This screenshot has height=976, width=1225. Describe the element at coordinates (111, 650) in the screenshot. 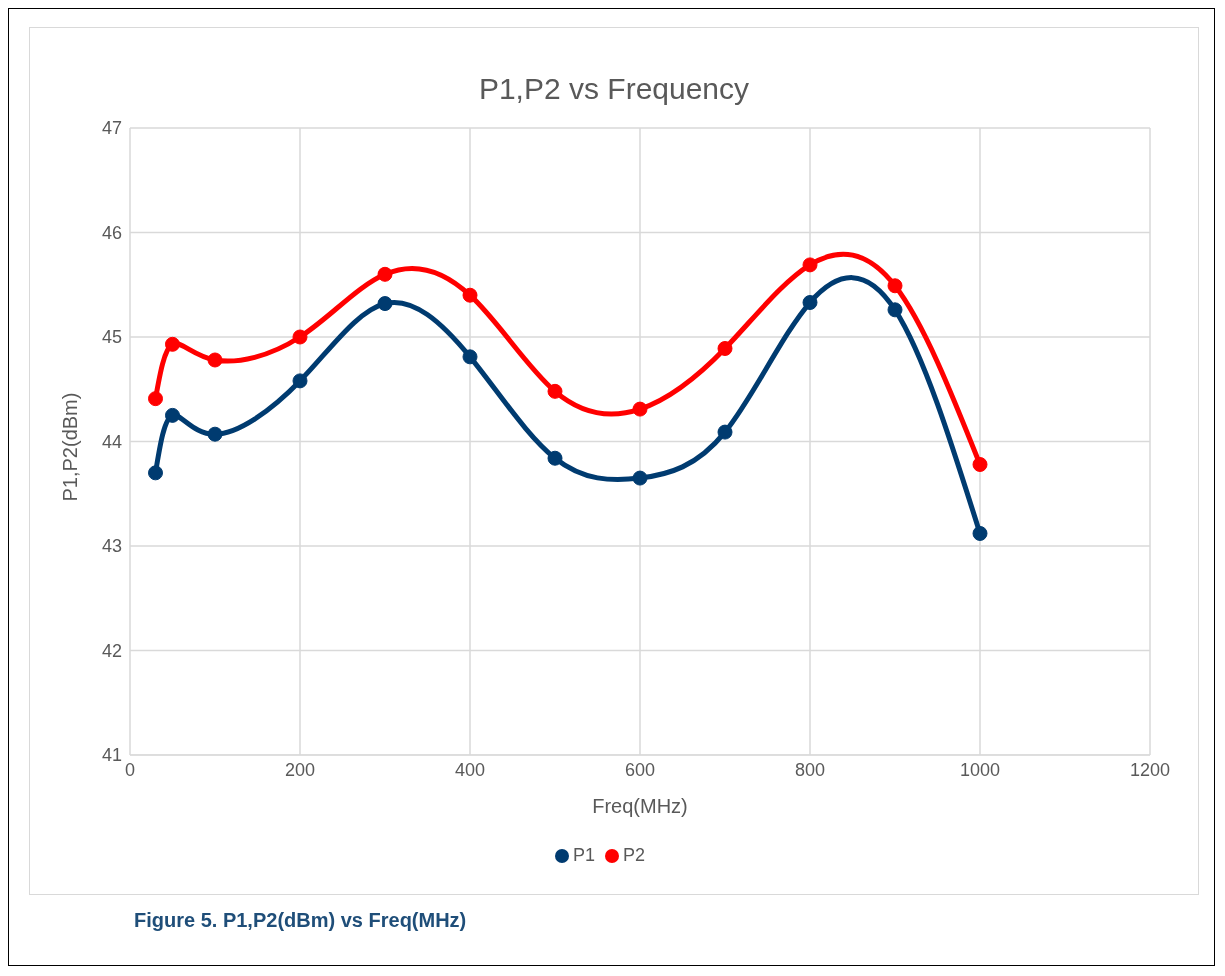

I see `y-tick-label: 42` at that location.